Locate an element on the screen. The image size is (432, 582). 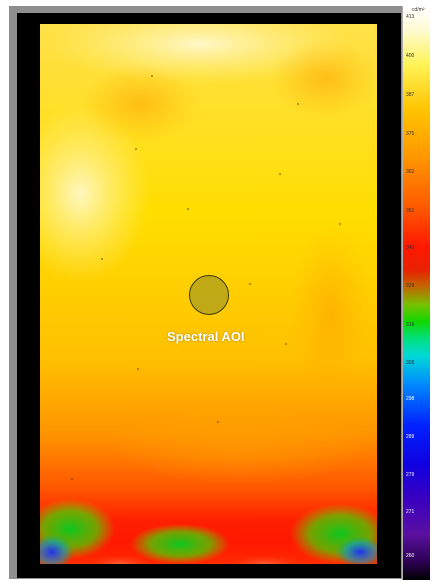
color-scale-gradient is located at coordinates (416, 293).